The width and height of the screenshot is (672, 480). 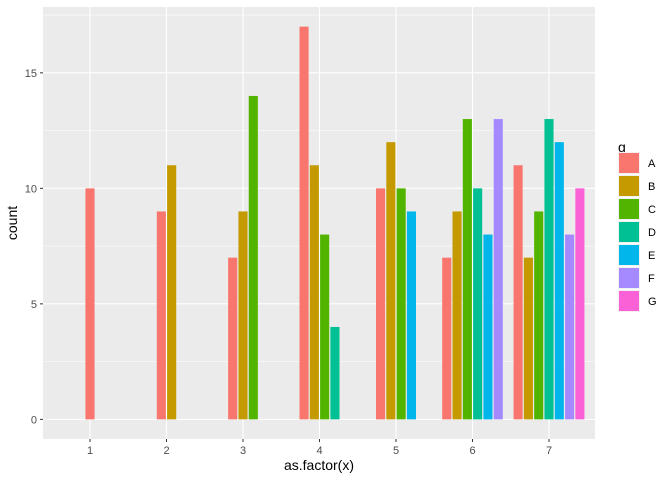 I want to click on legend-label-D: D, so click(x=652, y=233).